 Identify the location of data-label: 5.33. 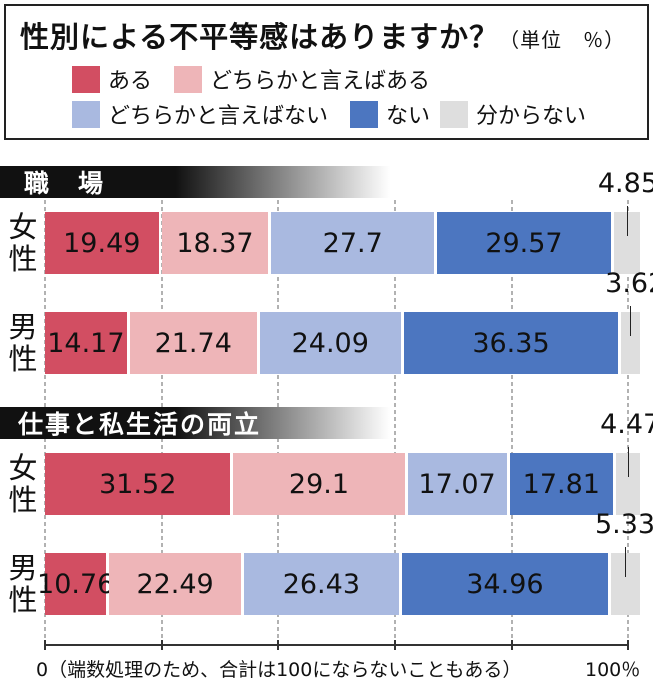
(623, 524).